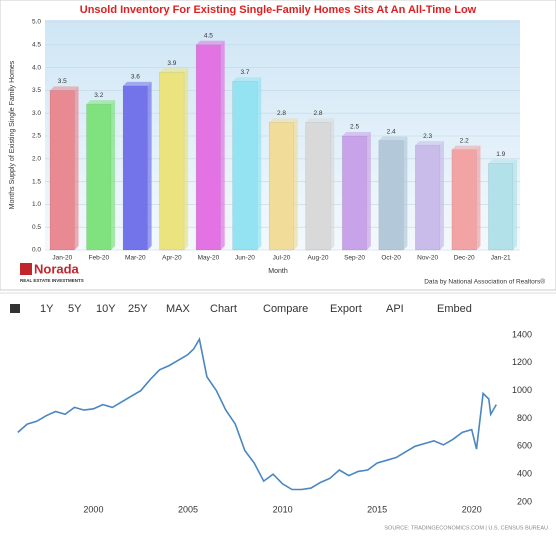 The image size is (556, 537). I want to click on x-tick-label: Oct-20, so click(391, 258).